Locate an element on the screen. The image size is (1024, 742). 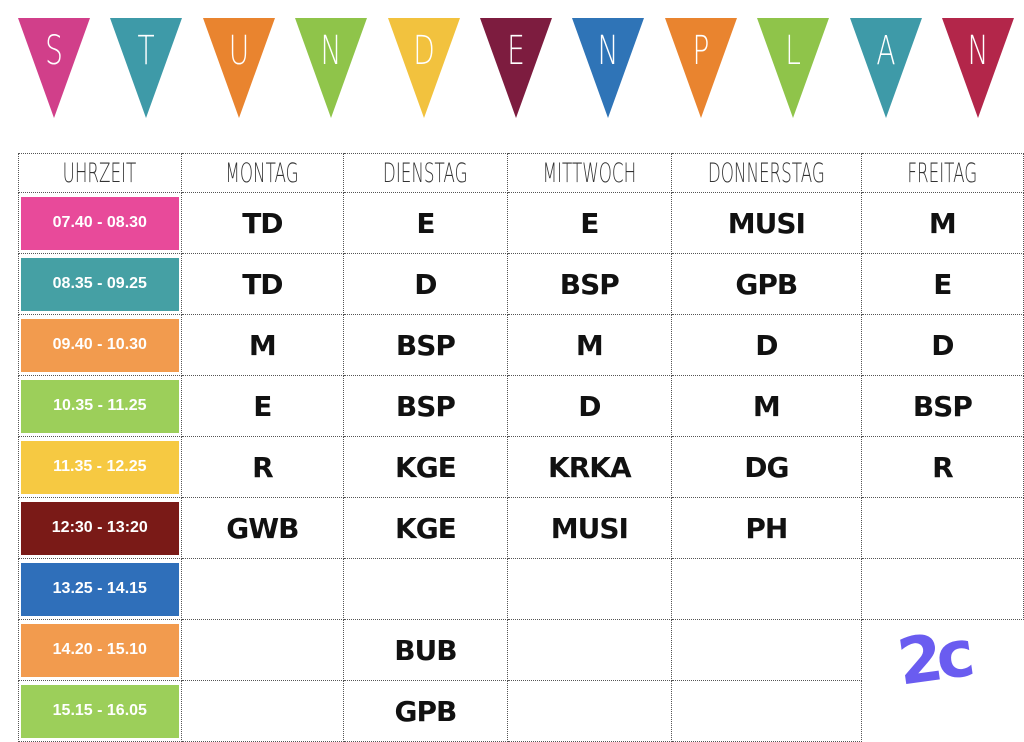
pennant: E is located at coordinates (516, 68).